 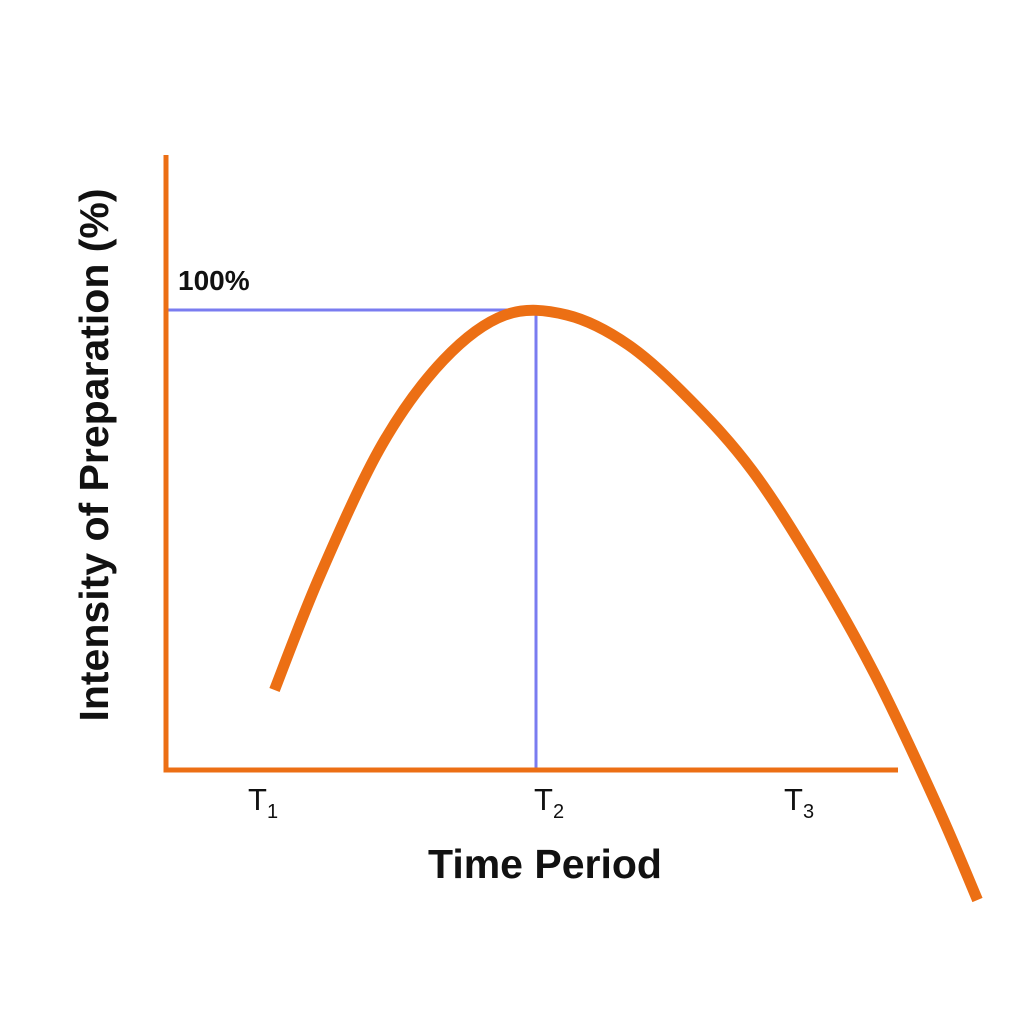 What do you see at coordinates (549, 802) in the screenshot?
I see `x-tick-label: T2` at bounding box center [549, 802].